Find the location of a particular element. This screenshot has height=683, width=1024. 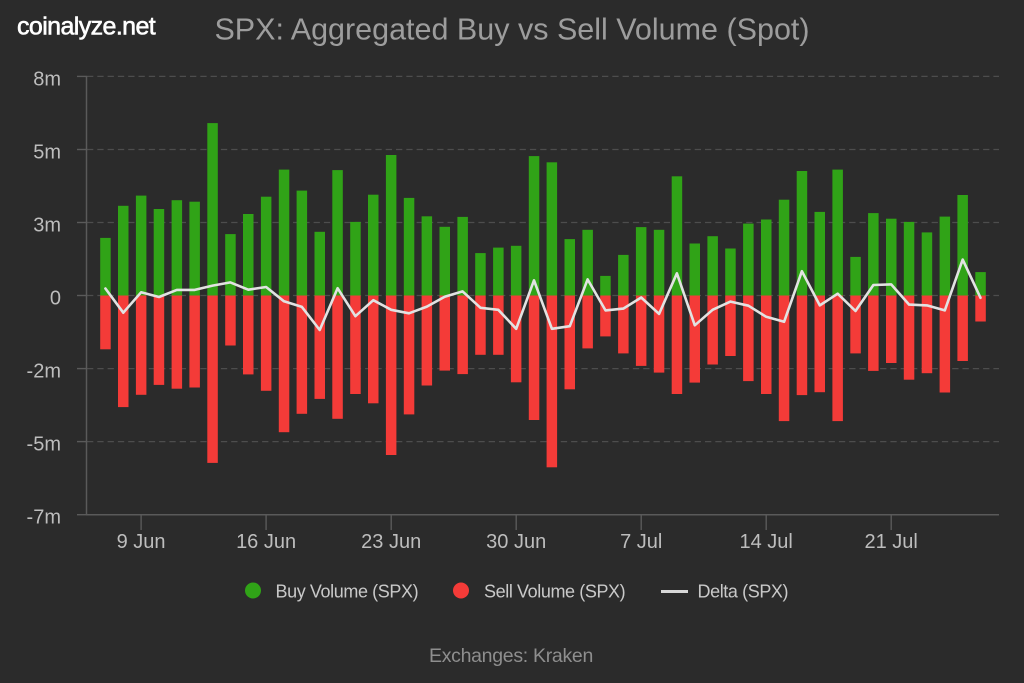

svg-text: -5m is located at coordinates (44, 445).